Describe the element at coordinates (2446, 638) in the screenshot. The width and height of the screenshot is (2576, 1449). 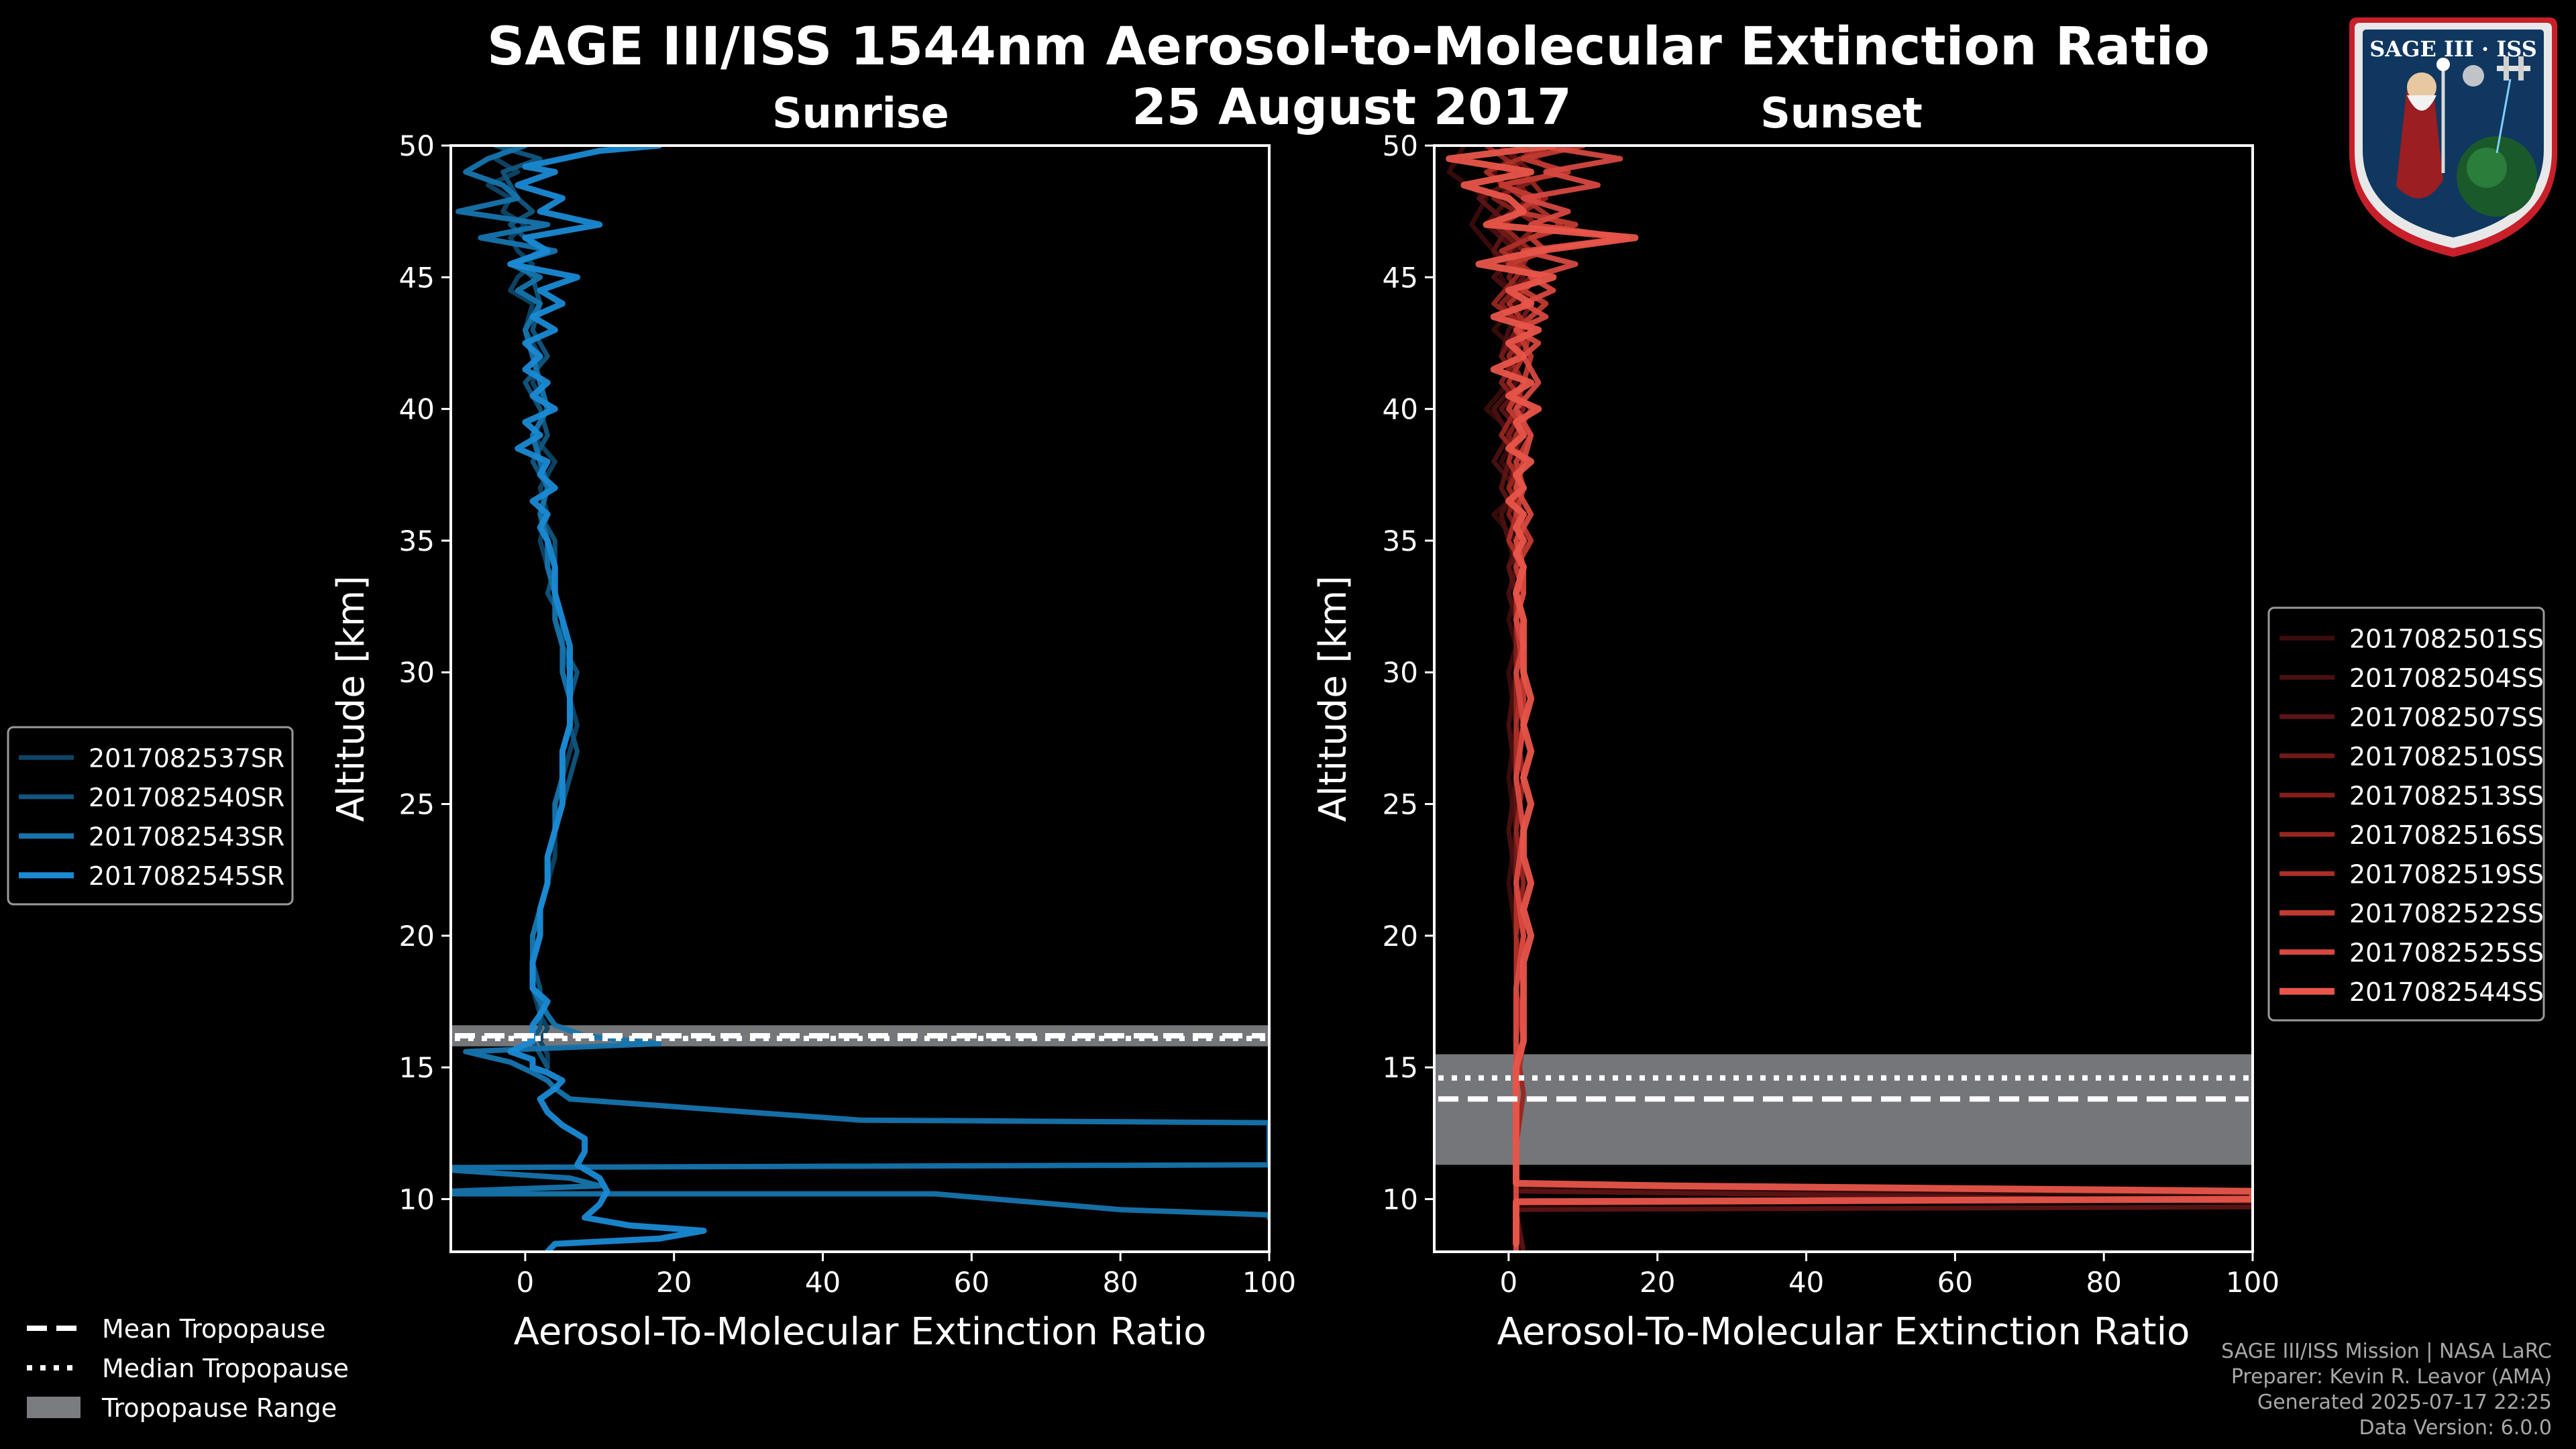
I see `legend-label-2017082501SS: 2017082501SS` at that location.